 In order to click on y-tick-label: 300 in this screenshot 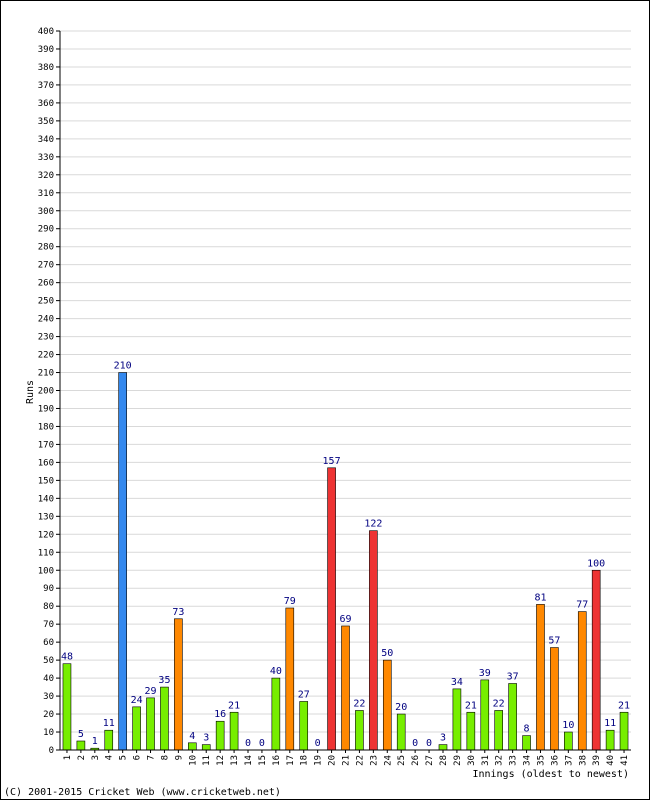, I will do `click(46, 212)`.